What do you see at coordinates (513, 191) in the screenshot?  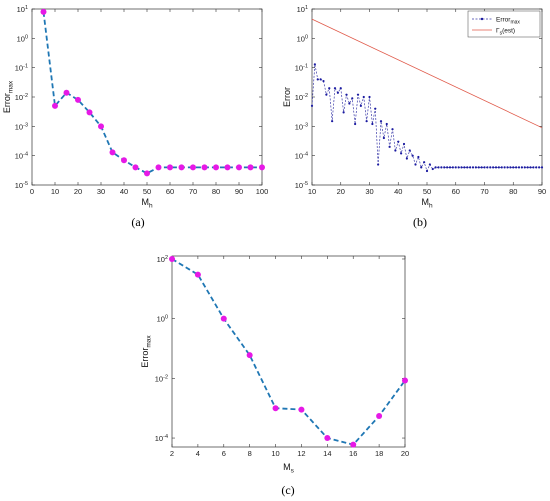 I see `x-tick-label: 80` at bounding box center [513, 191].